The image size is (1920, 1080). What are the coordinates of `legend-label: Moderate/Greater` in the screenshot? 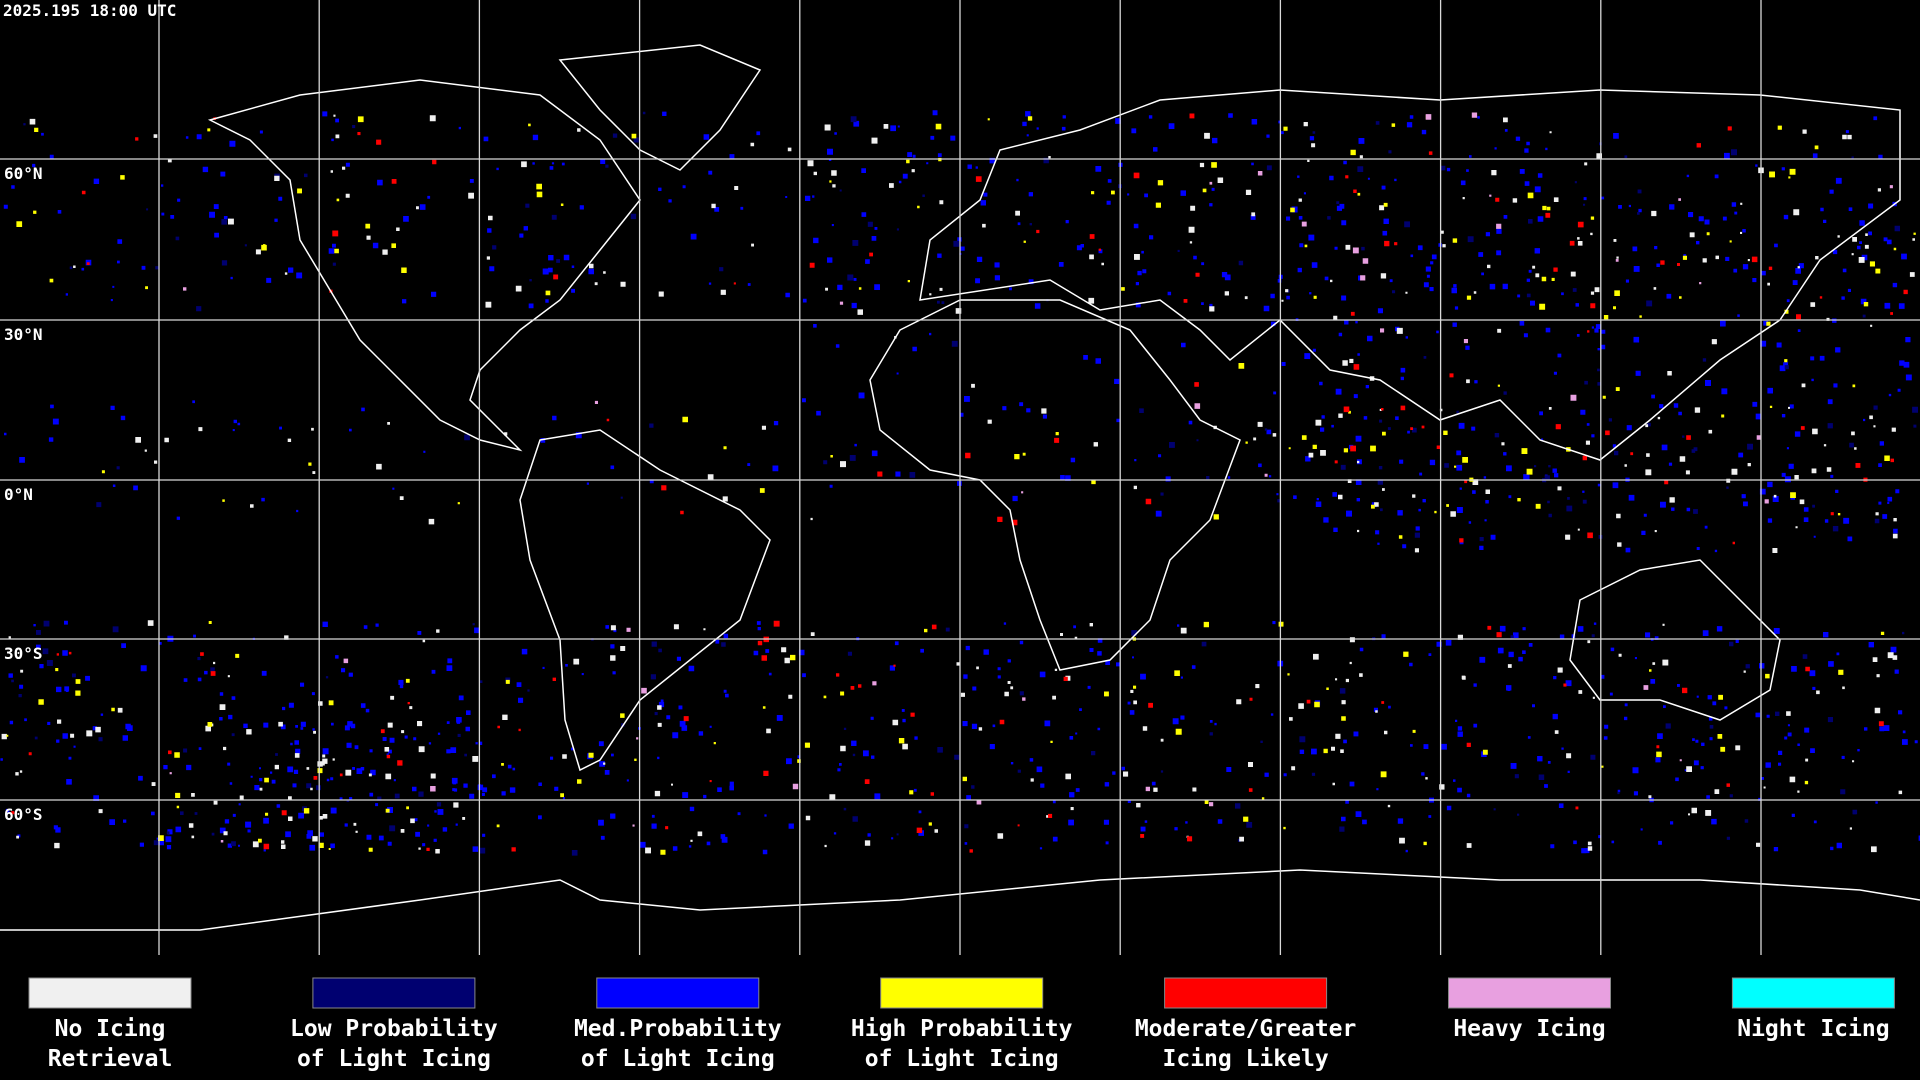 It's located at (1246, 1029).